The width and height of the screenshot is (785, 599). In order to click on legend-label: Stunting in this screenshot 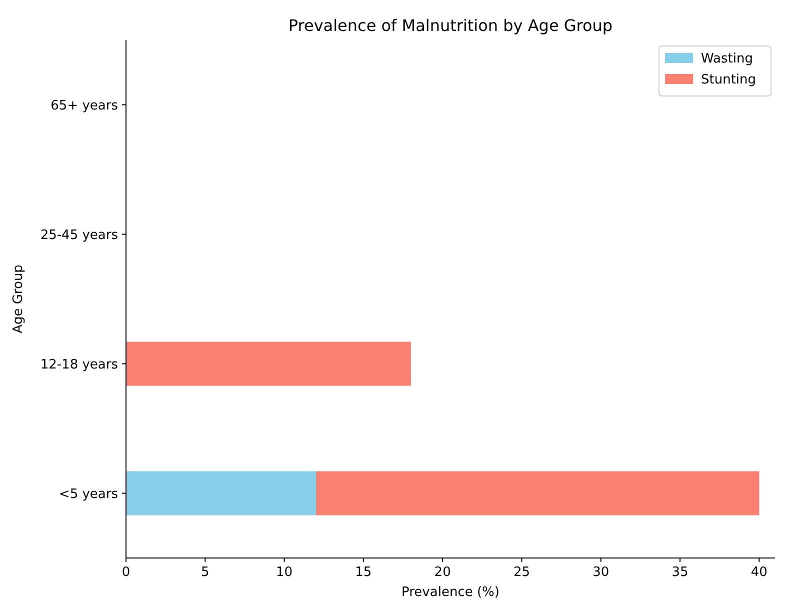, I will do `click(728, 80)`.